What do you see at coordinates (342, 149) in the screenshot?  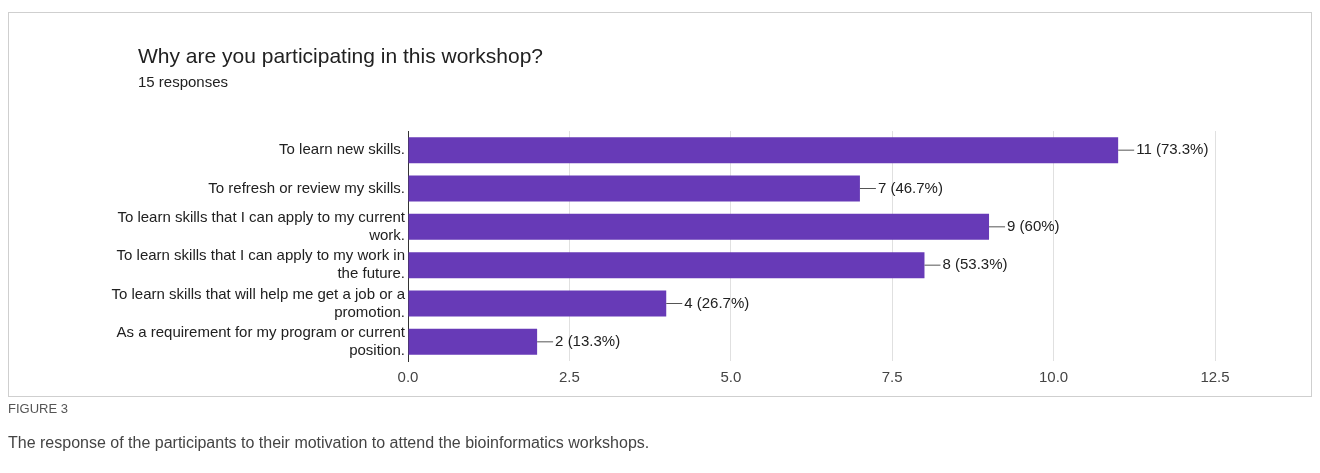 I see `y-tick-label: To learn new skills.` at bounding box center [342, 149].